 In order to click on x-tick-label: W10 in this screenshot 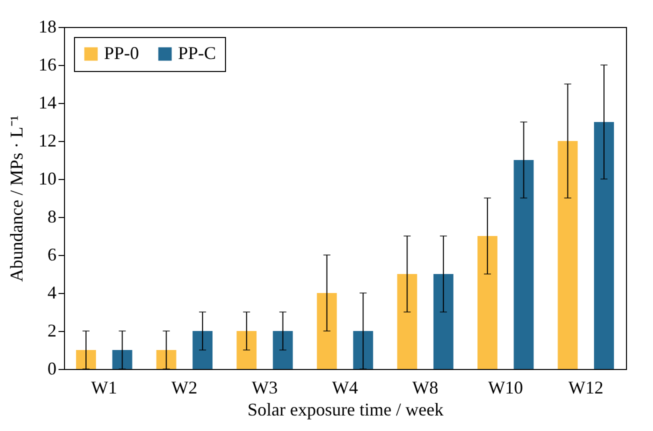, I will do `click(506, 388)`.